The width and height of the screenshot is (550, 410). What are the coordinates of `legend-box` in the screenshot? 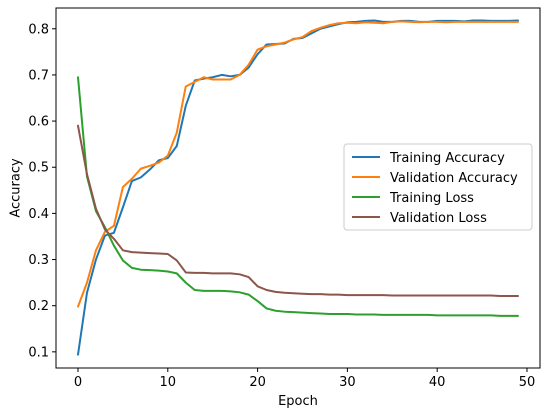 It's located at (438, 187).